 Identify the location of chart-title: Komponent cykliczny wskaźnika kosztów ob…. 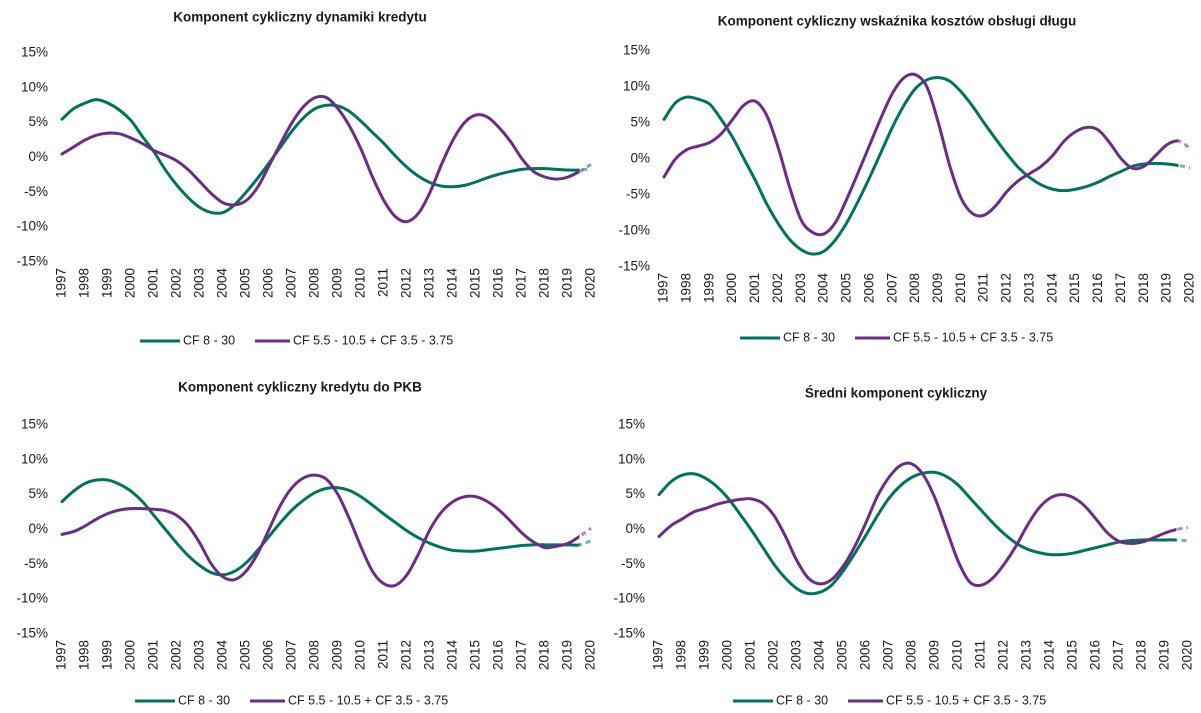
(897, 21).